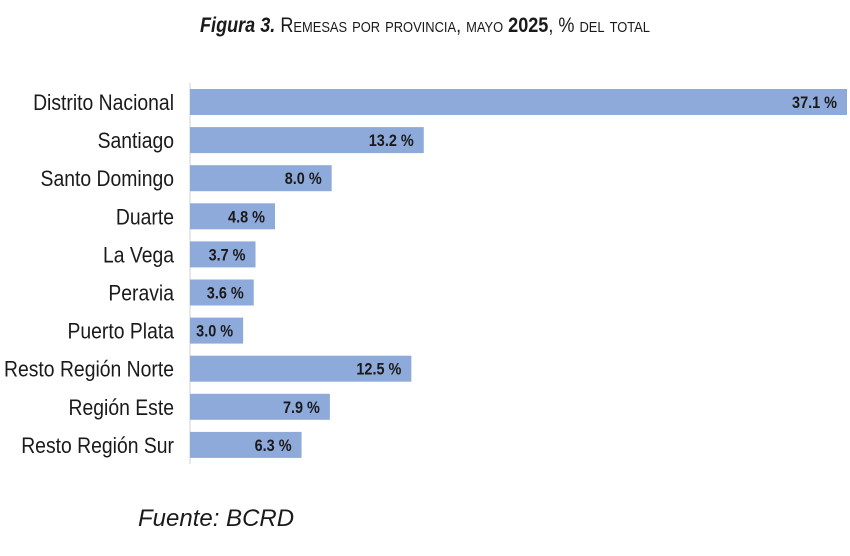  I want to click on data-label: 13.2 %, so click(391, 141).